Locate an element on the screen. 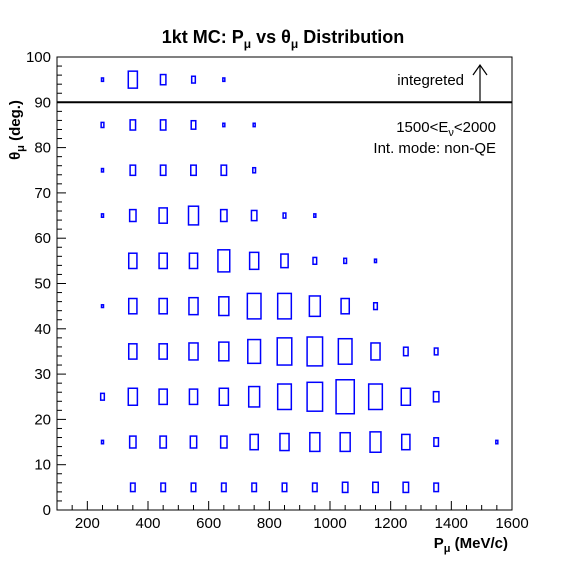  x-axis-ticks: 200 400 600 800 1000 1200 1400 1600 is located at coordinates (292, 516).